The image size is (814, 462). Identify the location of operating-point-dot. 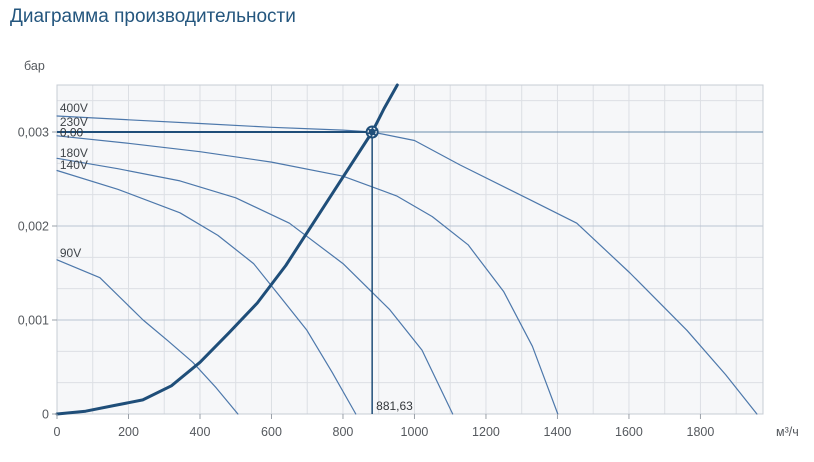
(372, 132).